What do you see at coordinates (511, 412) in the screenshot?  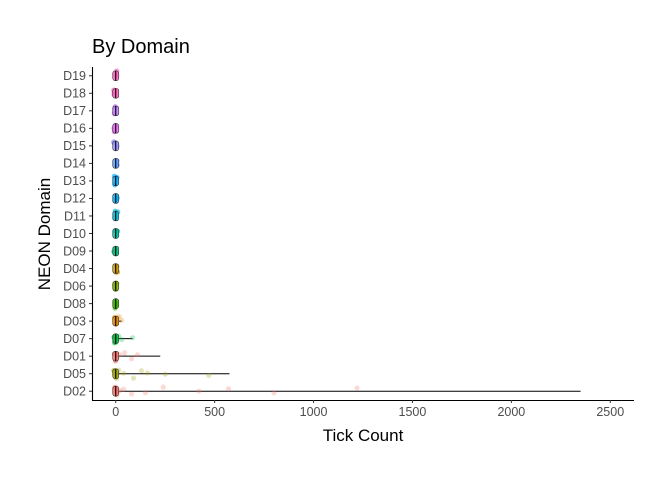 I see `x-tick-label: 2000` at bounding box center [511, 412].